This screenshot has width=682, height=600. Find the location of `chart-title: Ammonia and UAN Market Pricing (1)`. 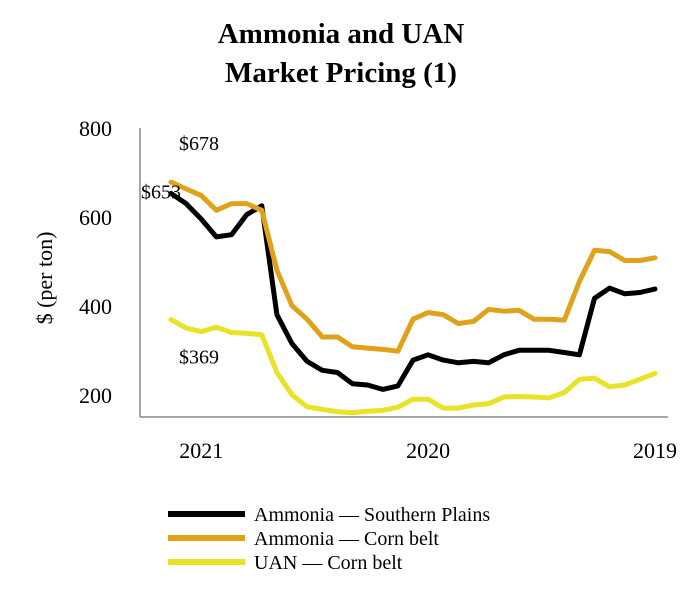

chart-title: Ammonia and UAN Market Pricing (1) is located at coordinates (341, 53).